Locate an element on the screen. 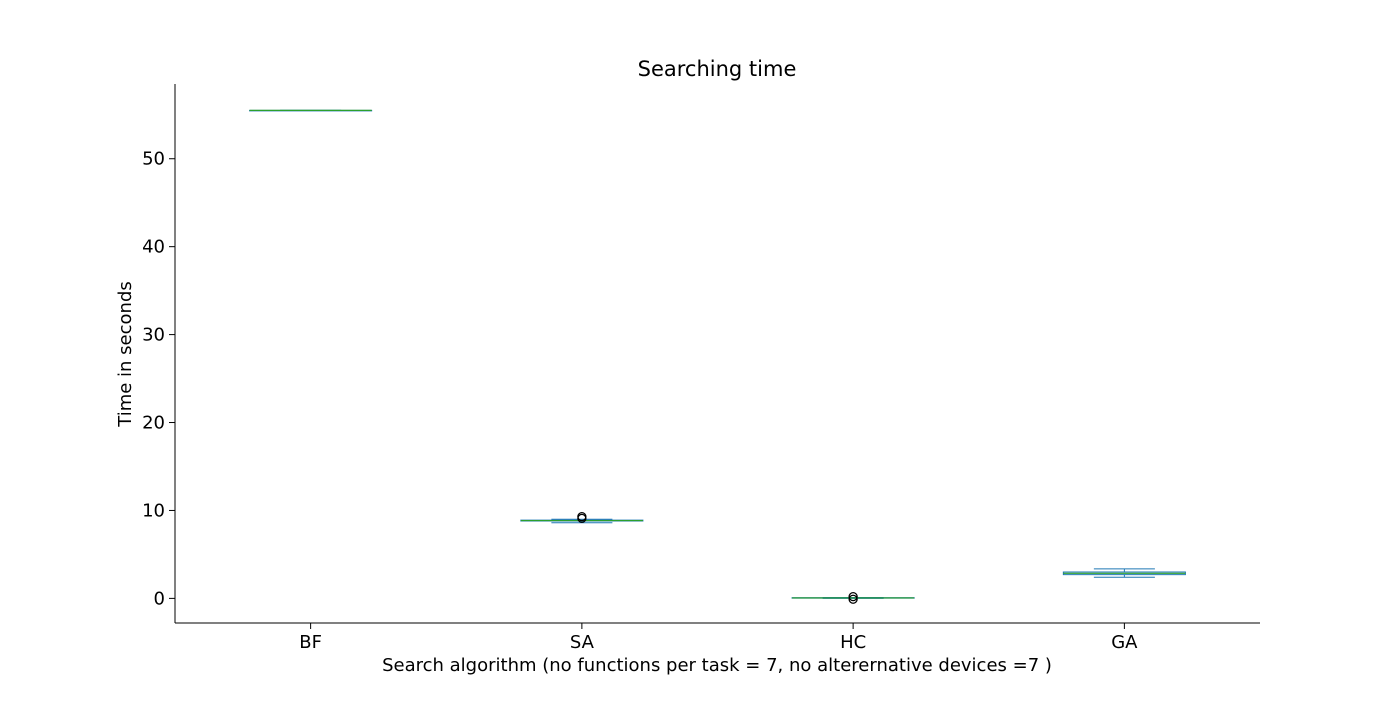 This screenshot has width=1400, height=704. chart-title: Searching time is located at coordinates (717, 69).